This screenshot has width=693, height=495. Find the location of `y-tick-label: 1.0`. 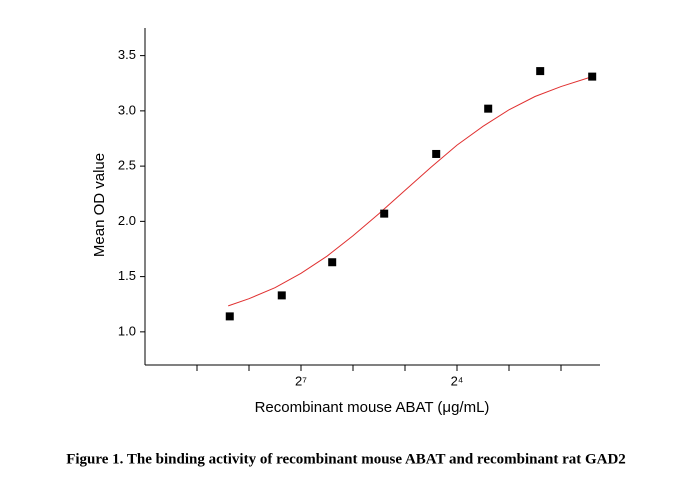

y-tick-label: 1.0 is located at coordinates (127, 330).